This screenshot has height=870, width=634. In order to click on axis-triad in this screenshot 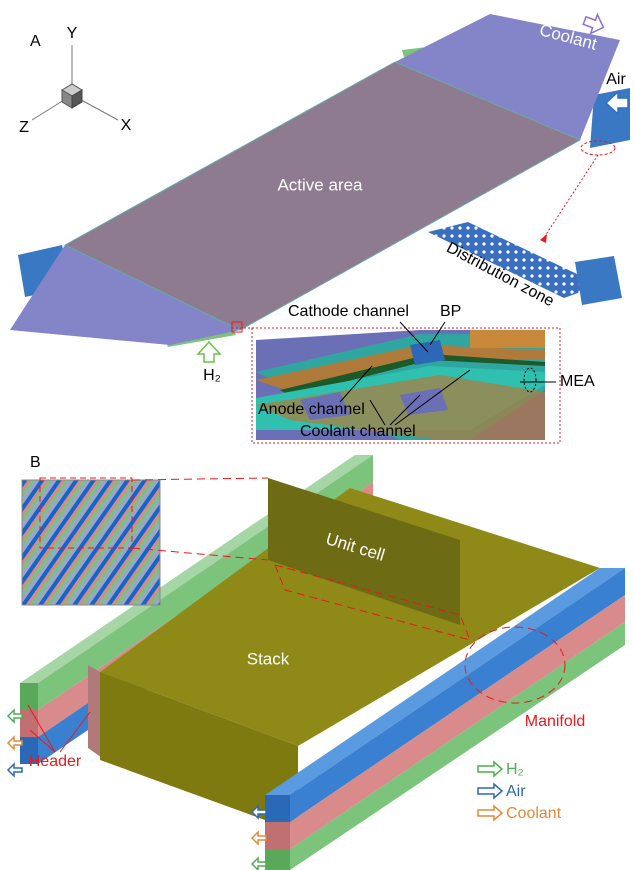, I will do `click(75, 83)`.